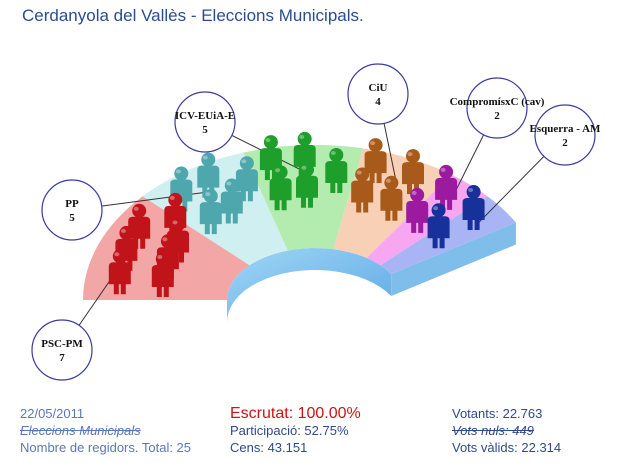 The width and height of the screenshot is (640, 475). Describe the element at coordinates (62, 344) in the screenshot. I see `party-name-label: PSC-PM` at that location.